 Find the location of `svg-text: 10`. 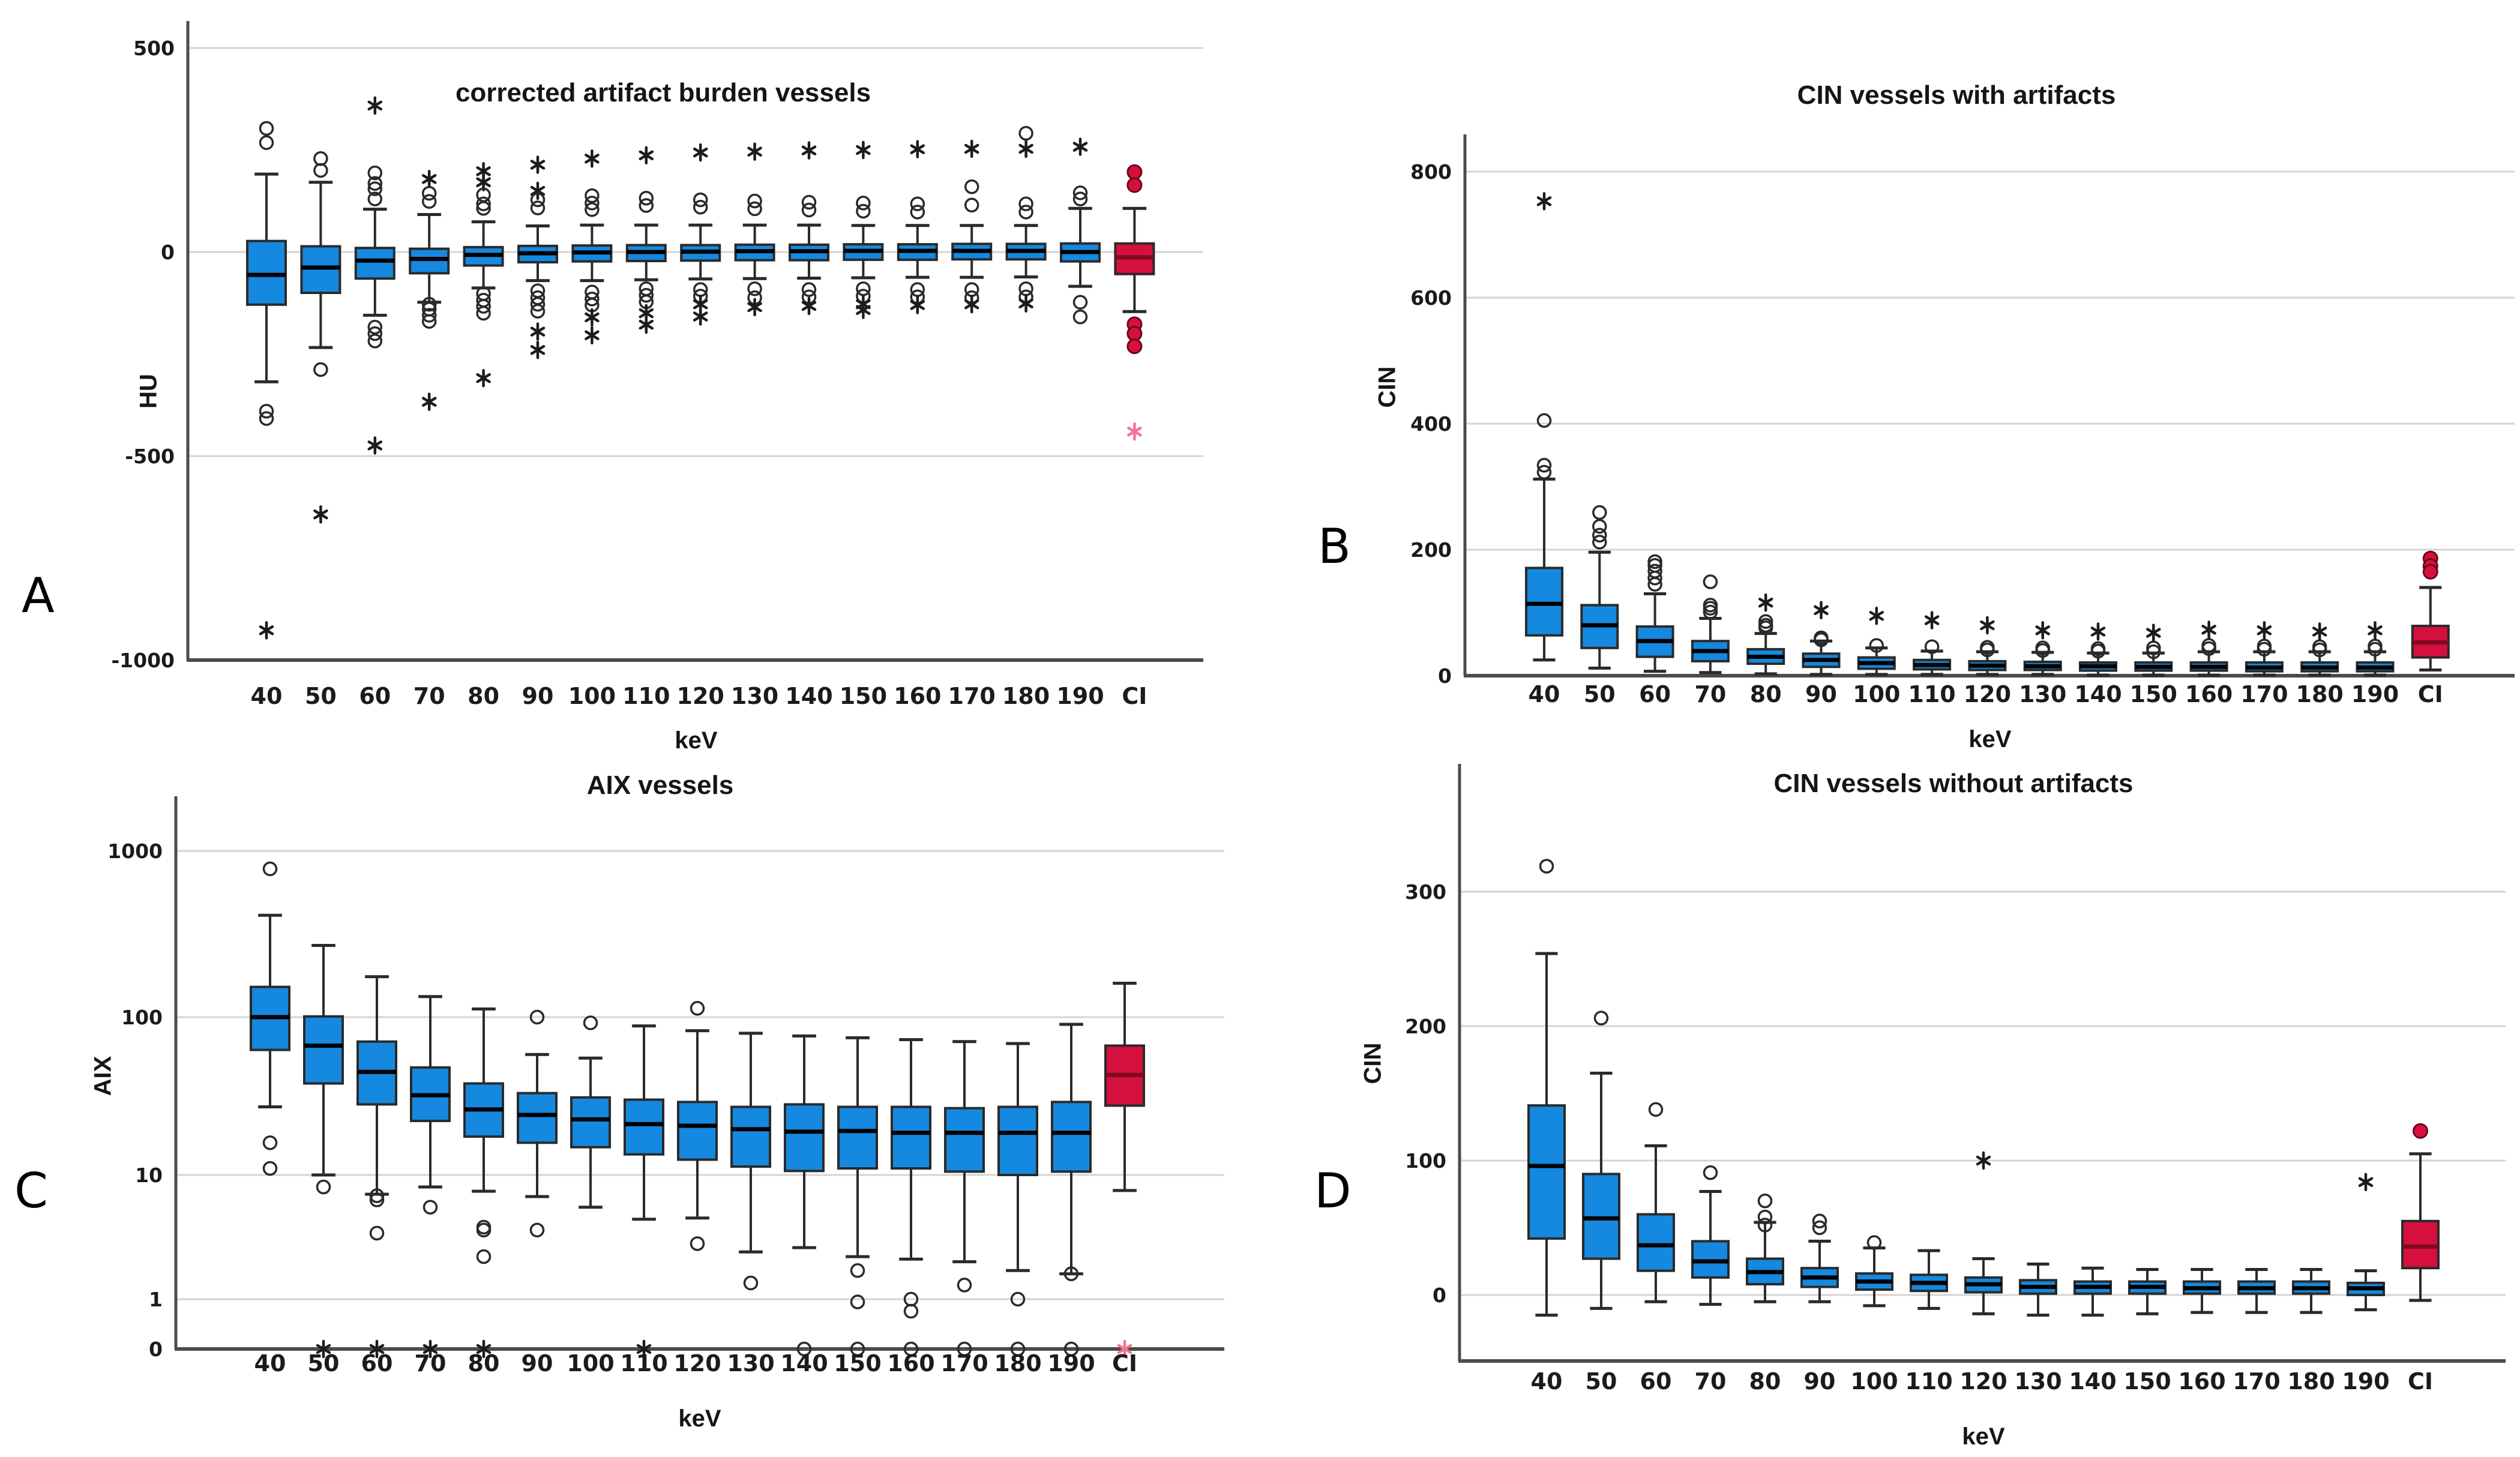

svg-text: 10 is located at coordinates (149, 1175).